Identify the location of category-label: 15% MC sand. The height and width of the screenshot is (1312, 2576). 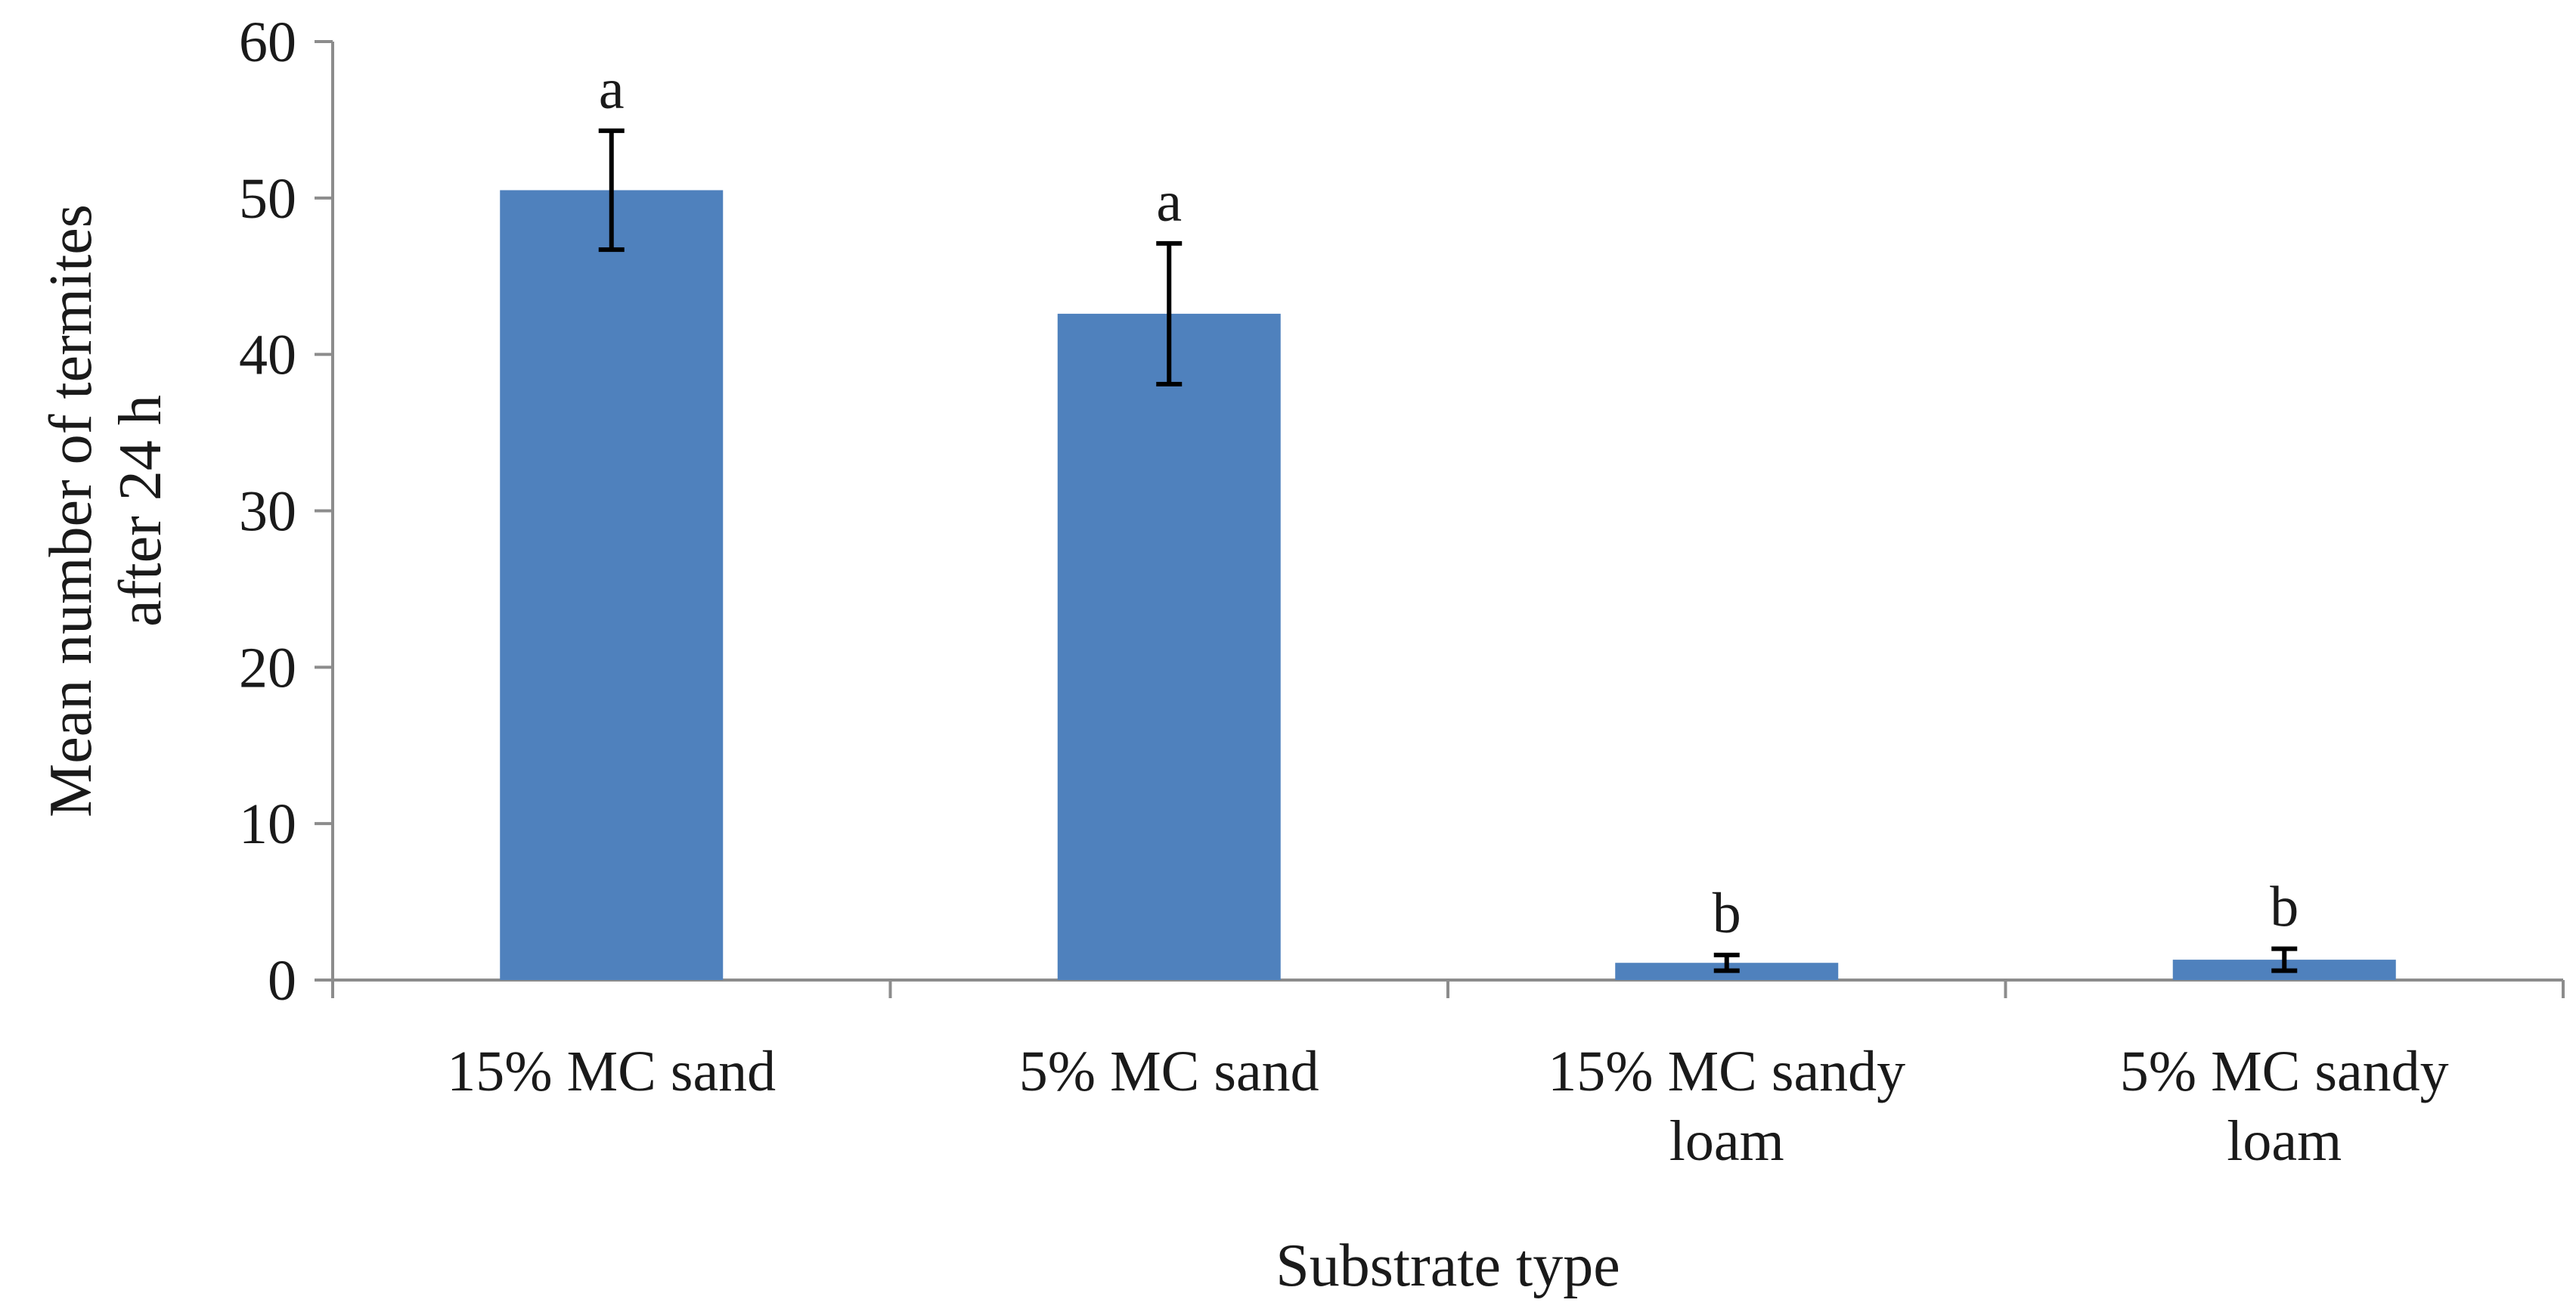
(611, 1071).